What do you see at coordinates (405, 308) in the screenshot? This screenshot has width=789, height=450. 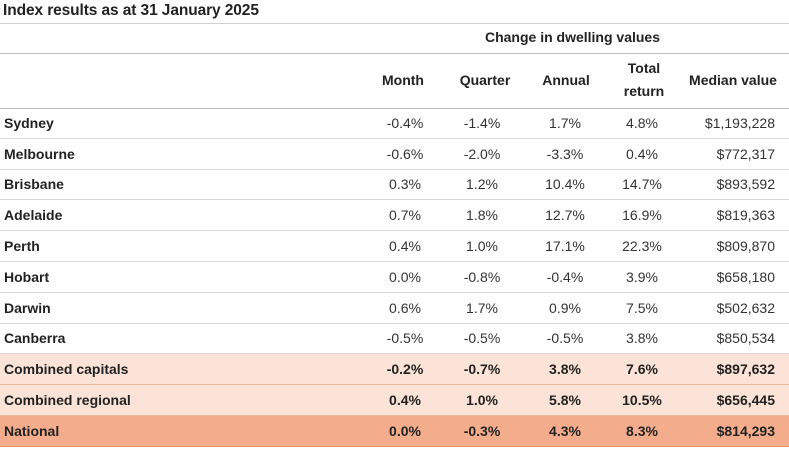 I see `month-change: 0.6%` at bounding box center [405, 308].